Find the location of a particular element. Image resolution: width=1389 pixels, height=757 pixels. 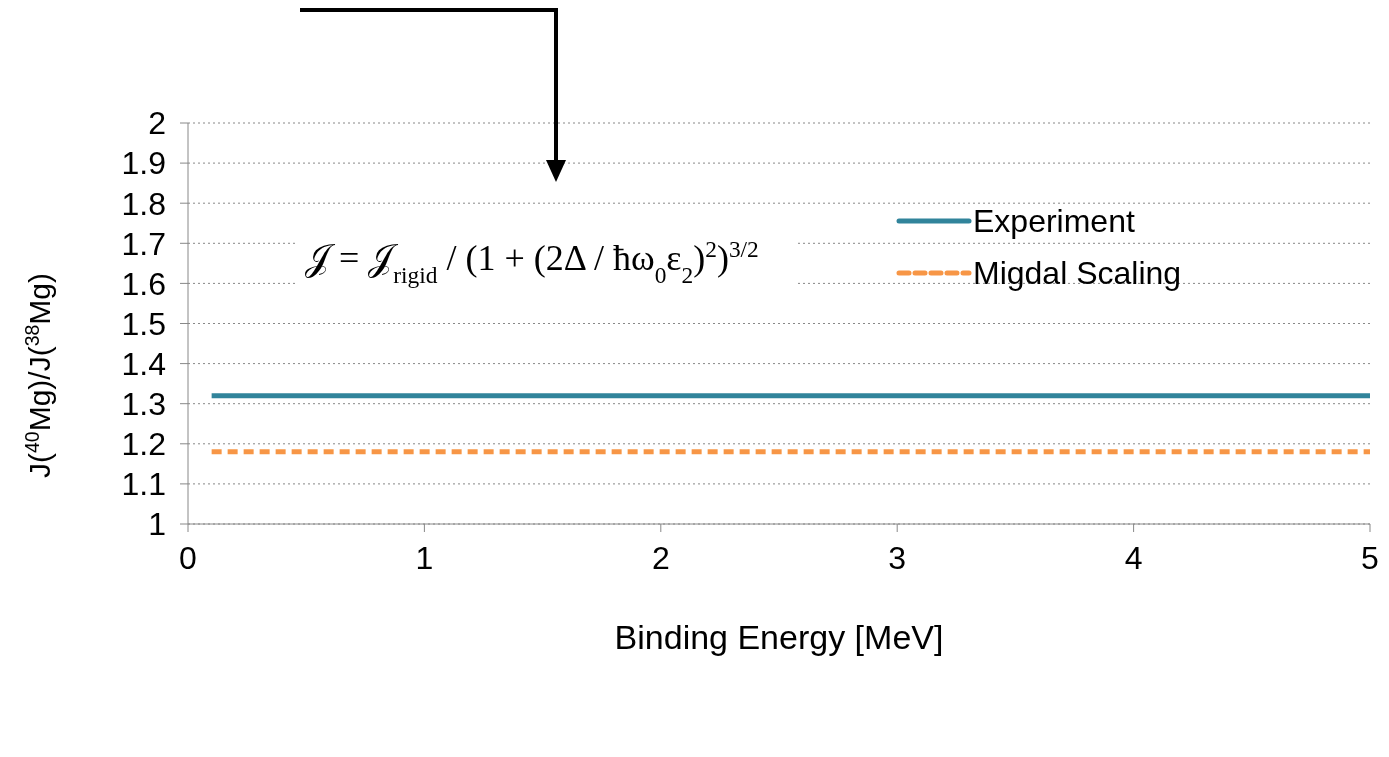

y-tick-label: 1.8 is located at coordinates (143, 203).